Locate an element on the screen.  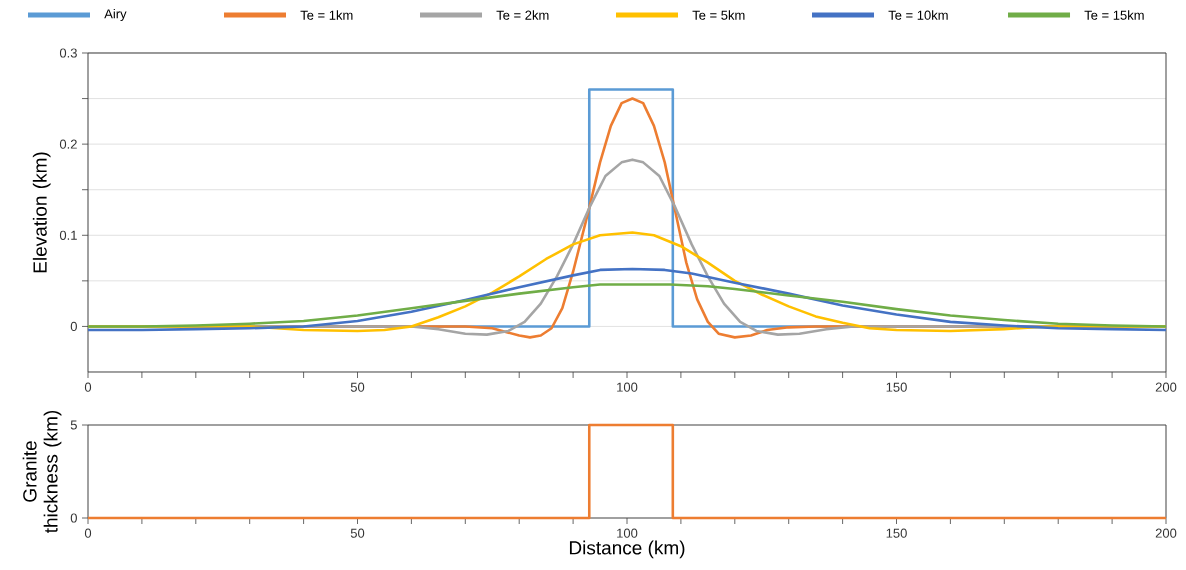
legend-label: Te = 15km is located at coordinates (1114, 15).